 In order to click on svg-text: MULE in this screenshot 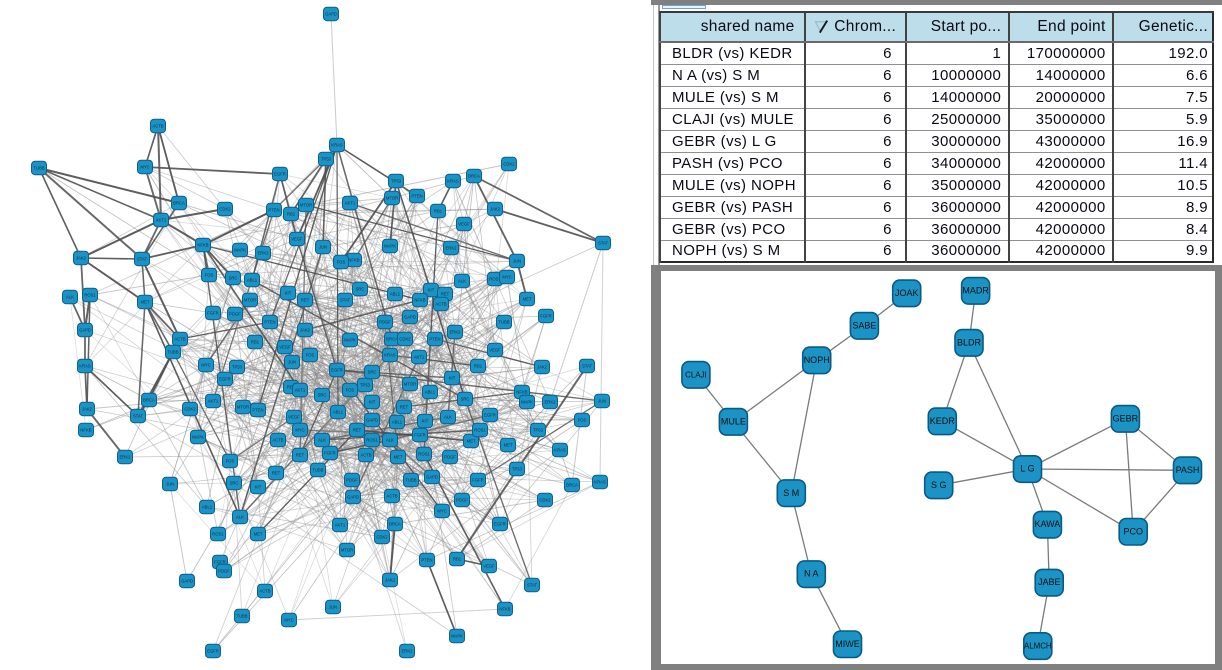, I will do `click(733, 421)`.